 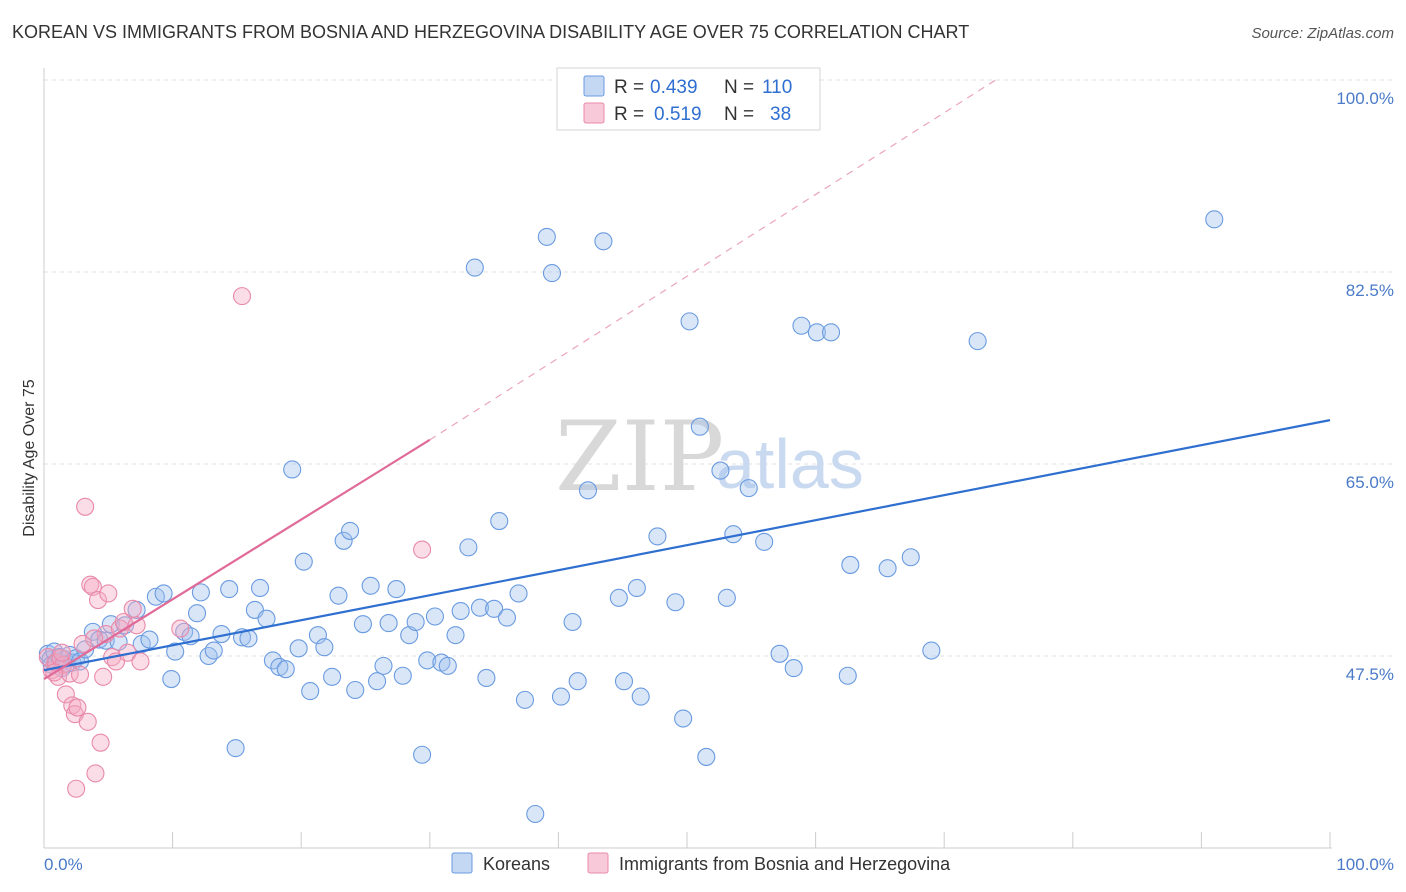 What do you see at coordinates (1365, 98) in the screenshot?
I see `y-tick-label-100: 100.0%` at bounding box center [1365, 98].